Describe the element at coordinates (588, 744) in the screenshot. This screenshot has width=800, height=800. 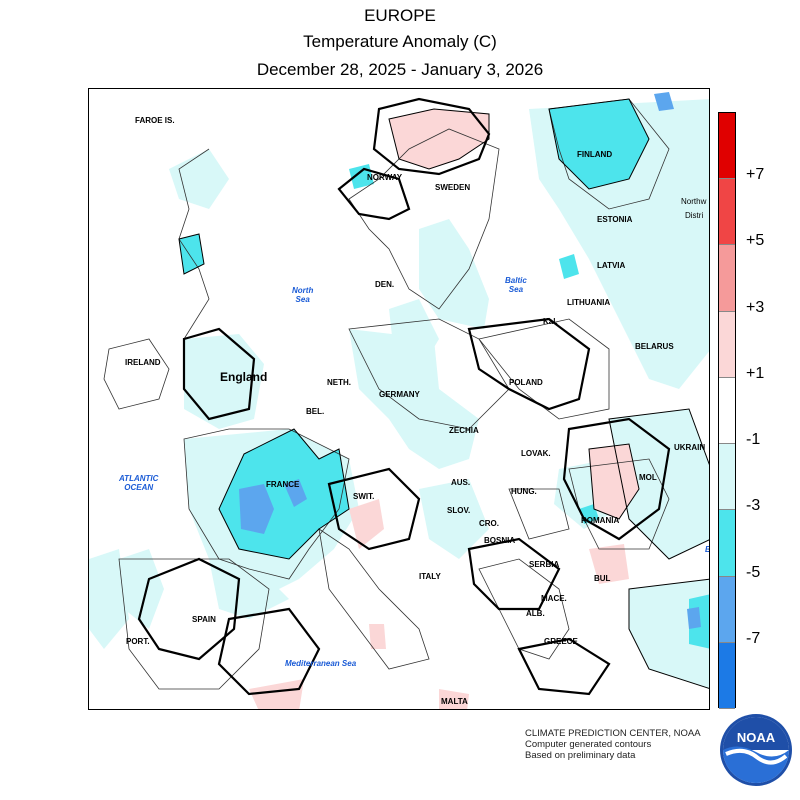
I see `credit-line-2: Computer generated contours` at that location.